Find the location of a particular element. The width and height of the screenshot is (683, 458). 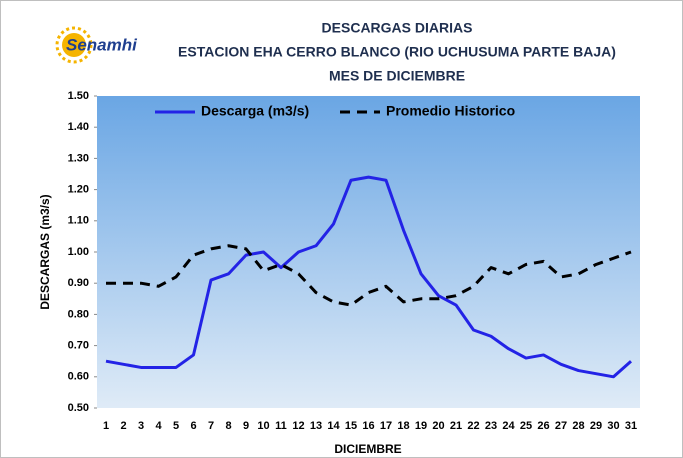

x-tick-label: 14 is located at coordinates (333, 426).